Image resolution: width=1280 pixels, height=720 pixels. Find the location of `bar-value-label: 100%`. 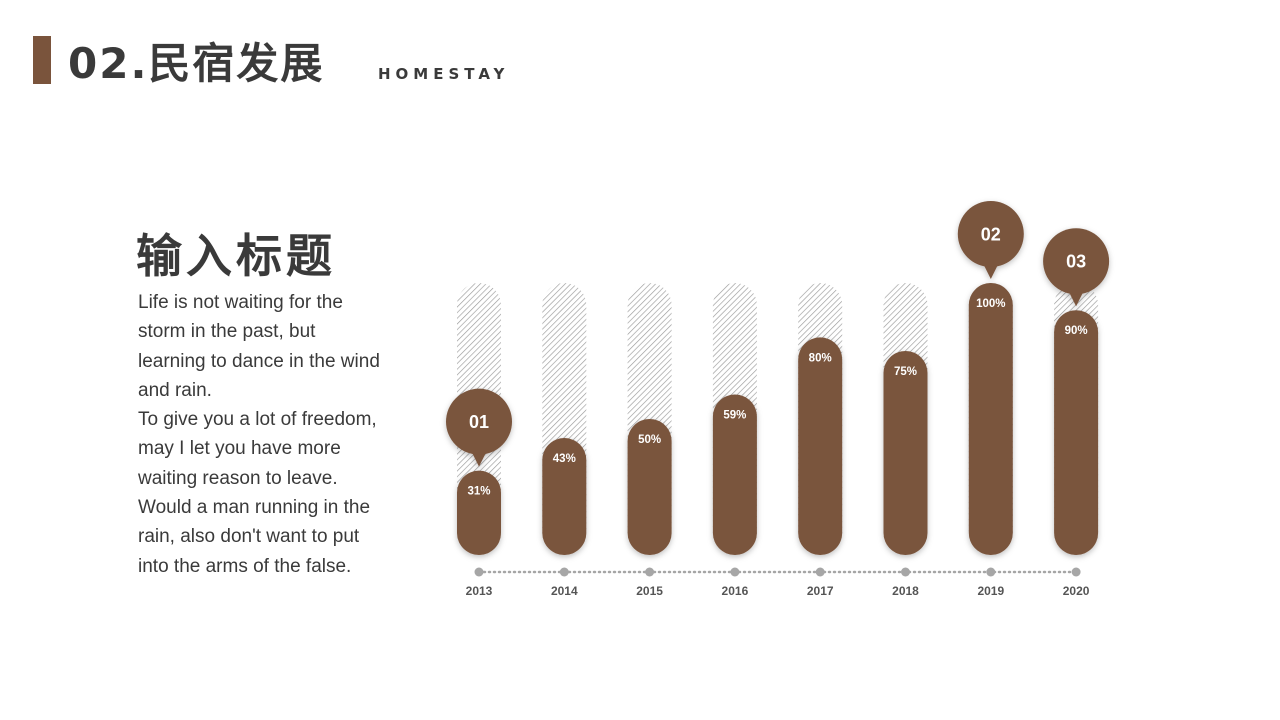

bar-value-label: 100% is located at coordinates (990, 304).